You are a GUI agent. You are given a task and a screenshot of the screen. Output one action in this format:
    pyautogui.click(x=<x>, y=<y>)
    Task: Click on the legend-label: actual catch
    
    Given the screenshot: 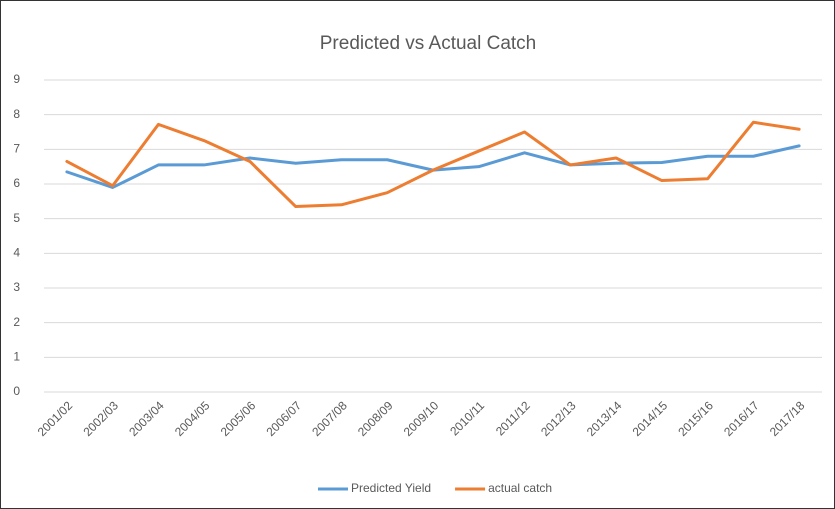 What is the action you would take?
    pyautogui.click(x=520, y=488)
    